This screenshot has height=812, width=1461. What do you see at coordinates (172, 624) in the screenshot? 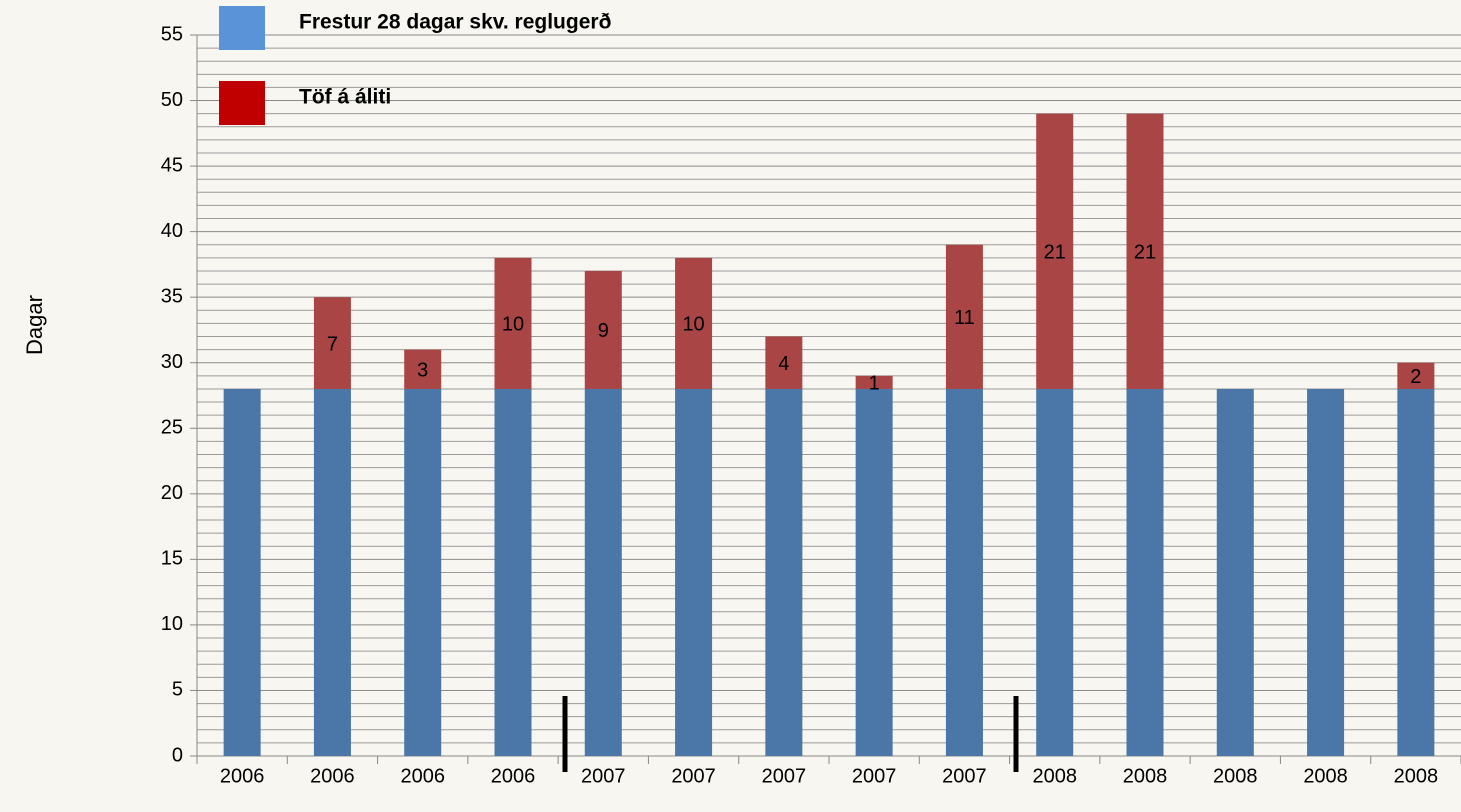
I see `y-tick-label: 10` at bounding box center [172, 624].